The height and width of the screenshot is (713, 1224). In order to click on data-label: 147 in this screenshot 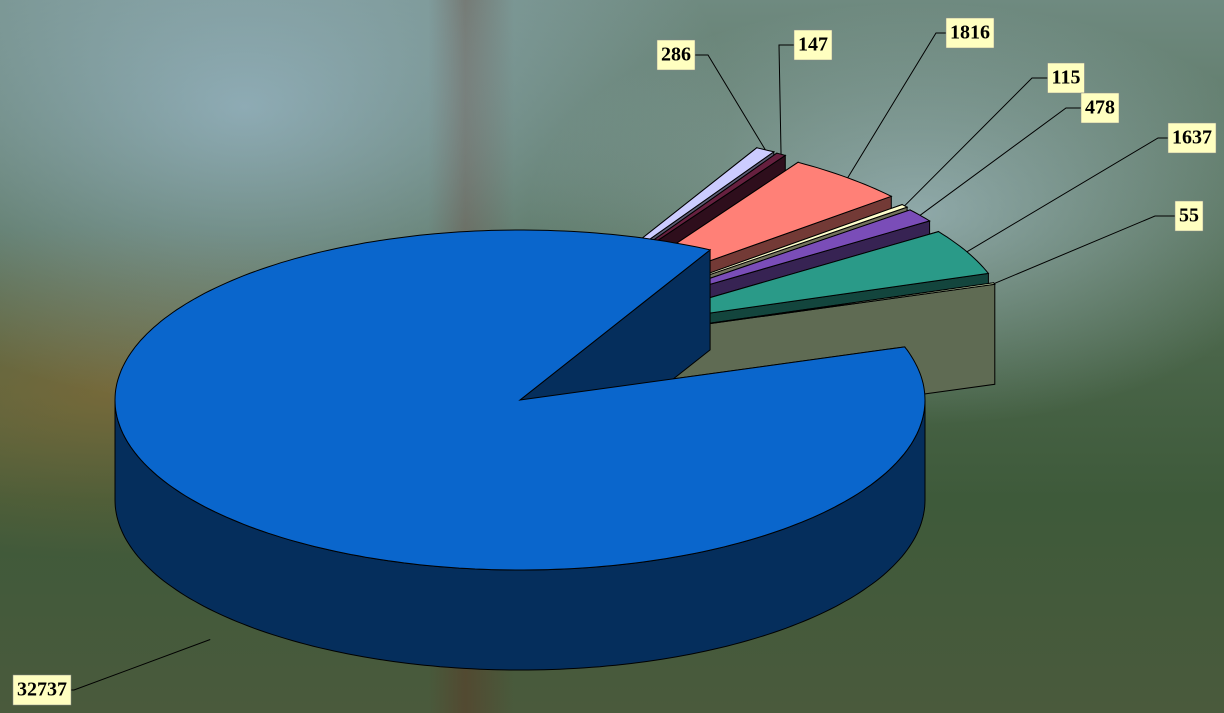, I will do `click(813, 45)`.